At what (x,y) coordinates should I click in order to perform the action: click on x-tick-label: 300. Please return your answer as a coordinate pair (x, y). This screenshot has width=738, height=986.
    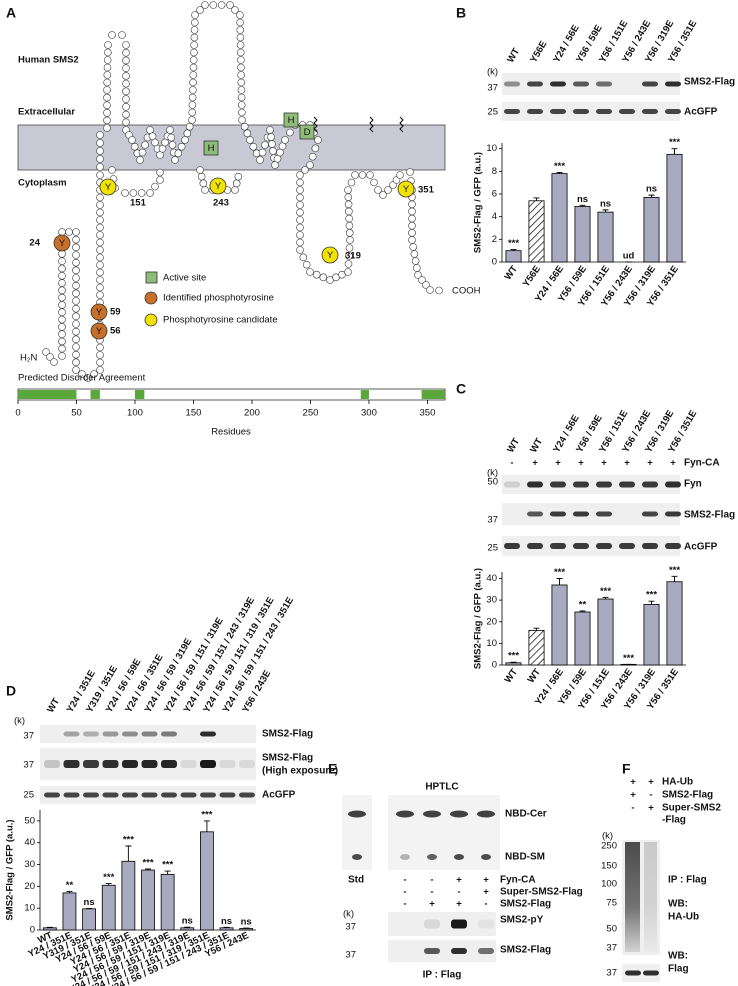
    Looking at the image, I should click on (369, 413).